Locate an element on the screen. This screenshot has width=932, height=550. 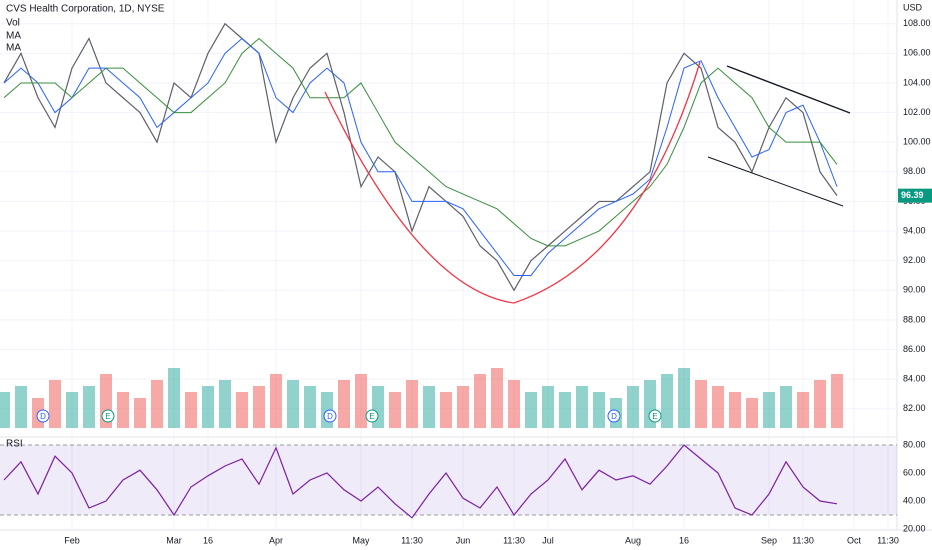
trend-line-lower is located at coordinates (775, 181).